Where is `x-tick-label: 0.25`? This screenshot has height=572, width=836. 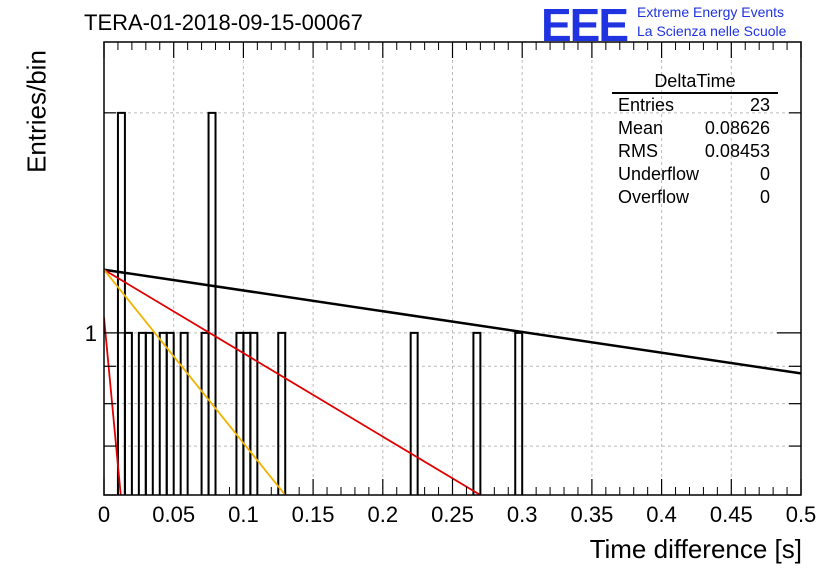
x-tick-label: 0.25 is located at coordinates (452, 514).